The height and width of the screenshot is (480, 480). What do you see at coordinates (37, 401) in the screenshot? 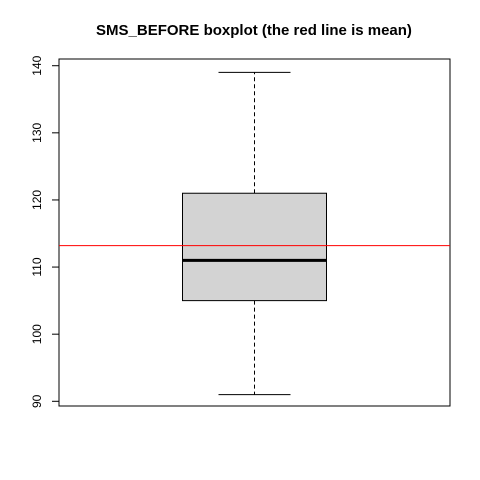
I see `y-tick-label-90: 90` at bounding box center [37, 401].